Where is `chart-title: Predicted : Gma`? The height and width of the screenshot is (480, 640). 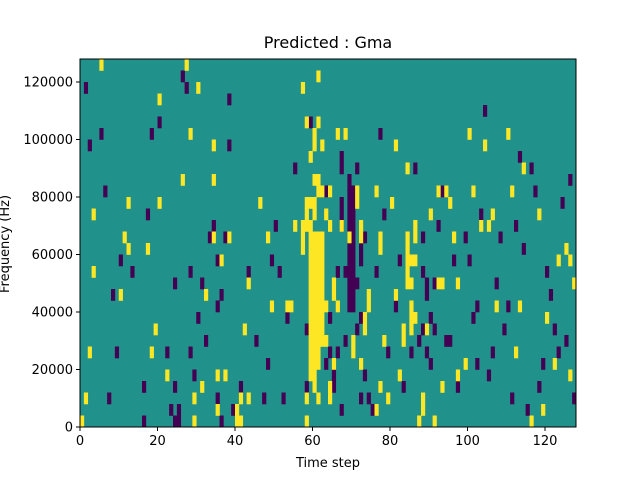
chart-title: Predicted : Gma is located at coordinates (328, 42).